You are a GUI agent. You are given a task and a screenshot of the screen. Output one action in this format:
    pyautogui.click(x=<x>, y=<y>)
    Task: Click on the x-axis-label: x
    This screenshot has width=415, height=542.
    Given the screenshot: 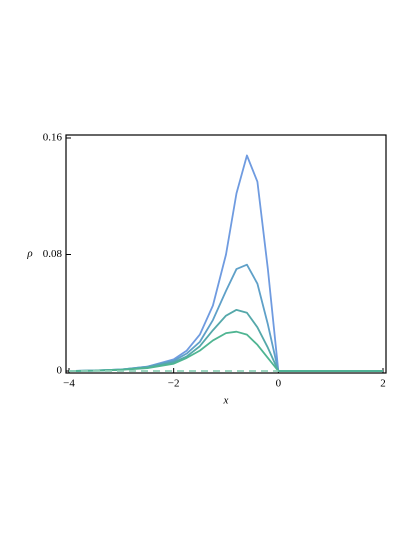 What is the action you would take?
    pyautogui.click(x=226, y=401)
    